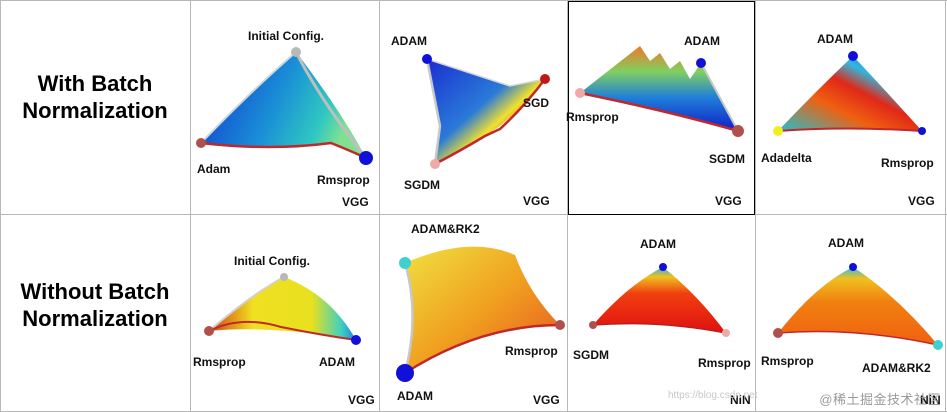 This screenshot has width=947, height=412. Describe the element at coordinates (536, 103) in the screenshot. I see `point-label: SGD` at that location.